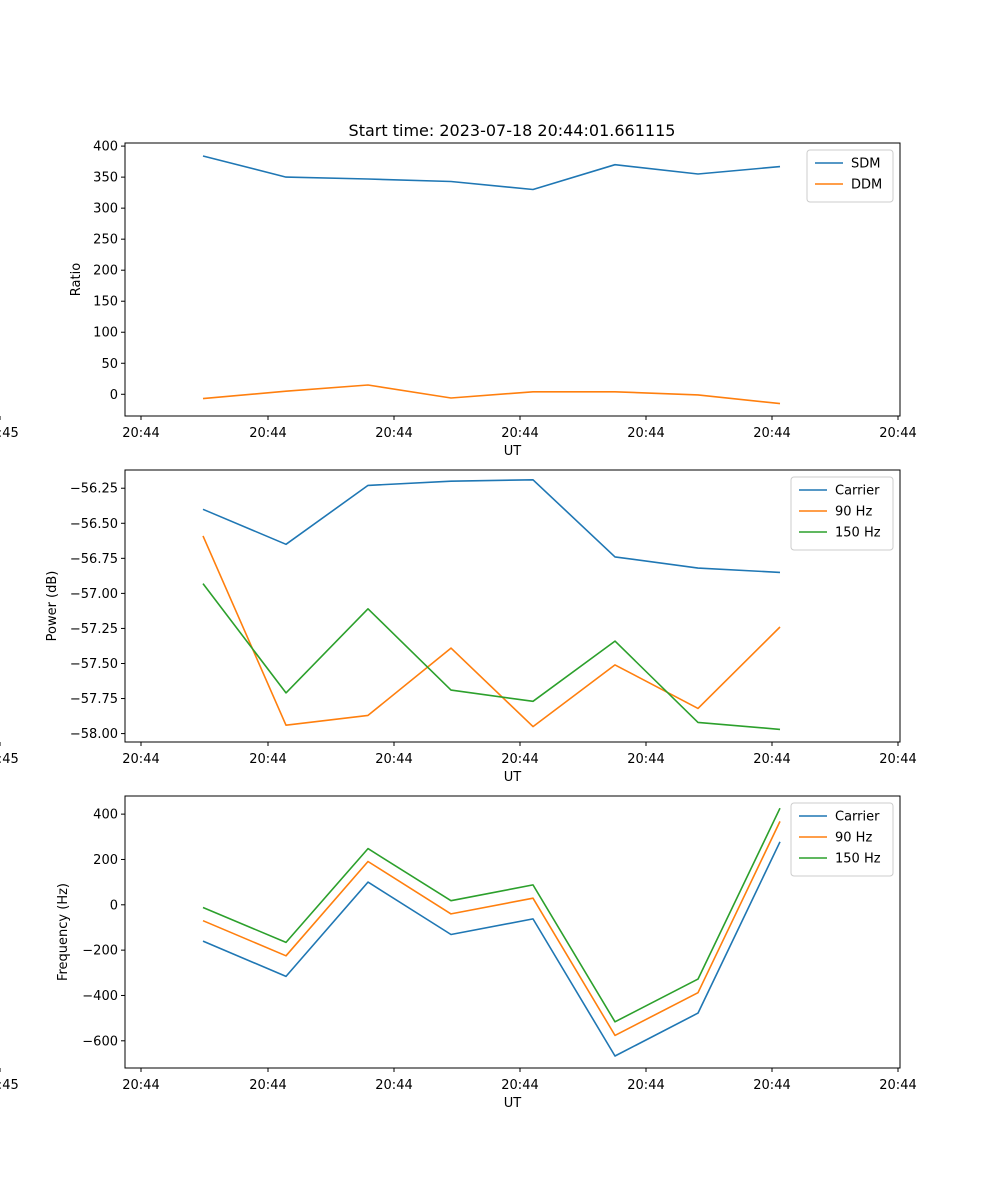  I want to click on legend-label-1-1: DDM, so click(866, 185).